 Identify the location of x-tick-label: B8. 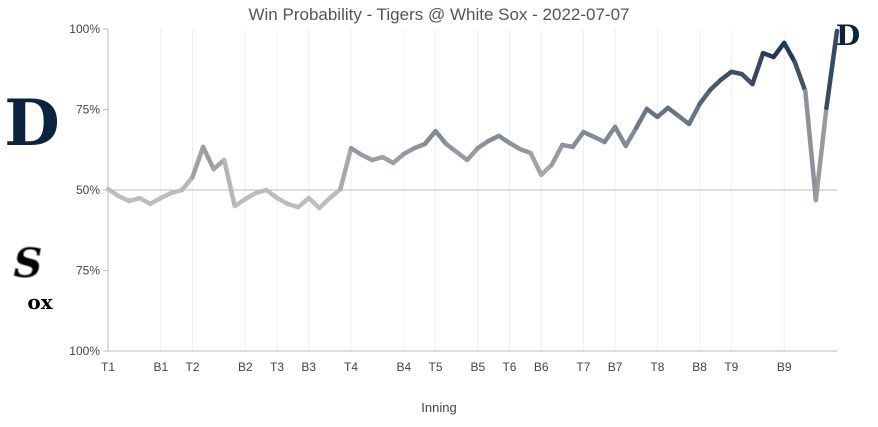
(699, 367).